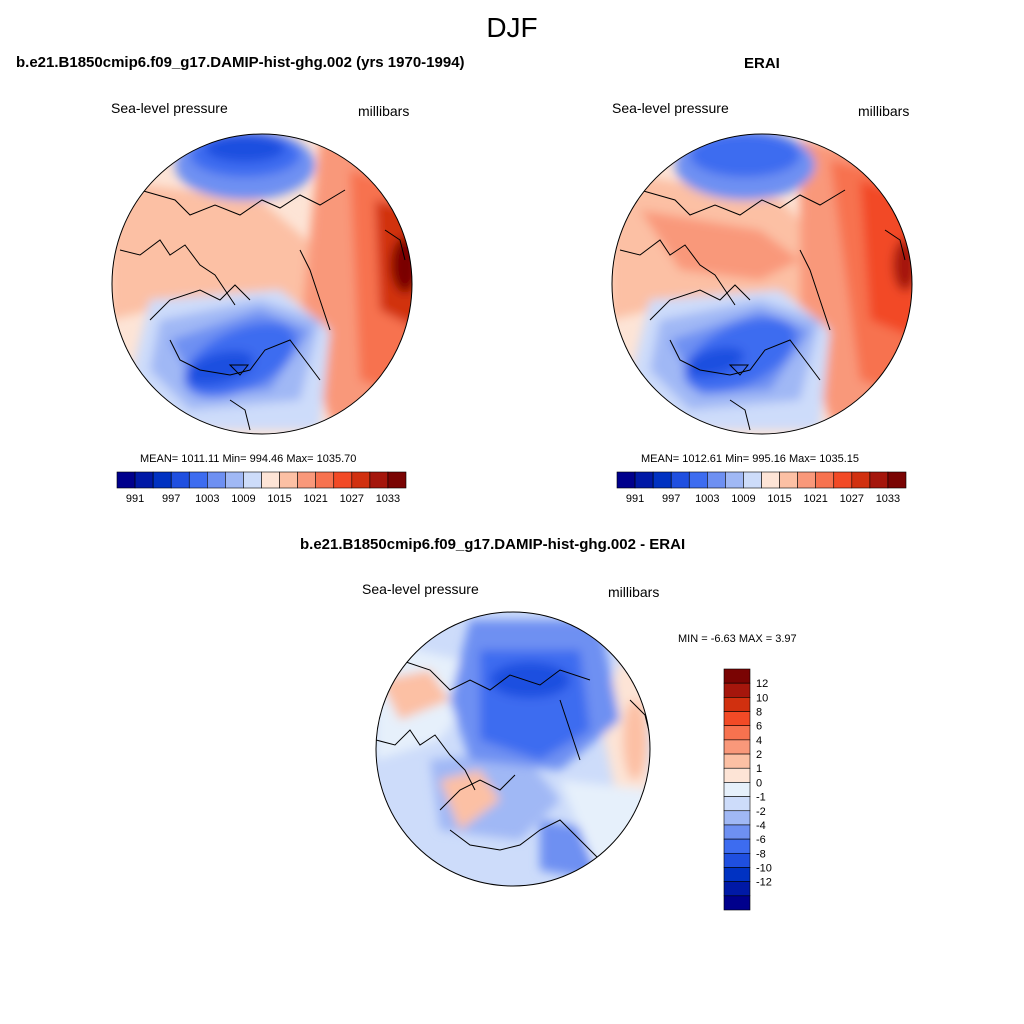 The image size is (1024, 1024). I want to click on cb3-tick-label: -10, so click(764, 868).